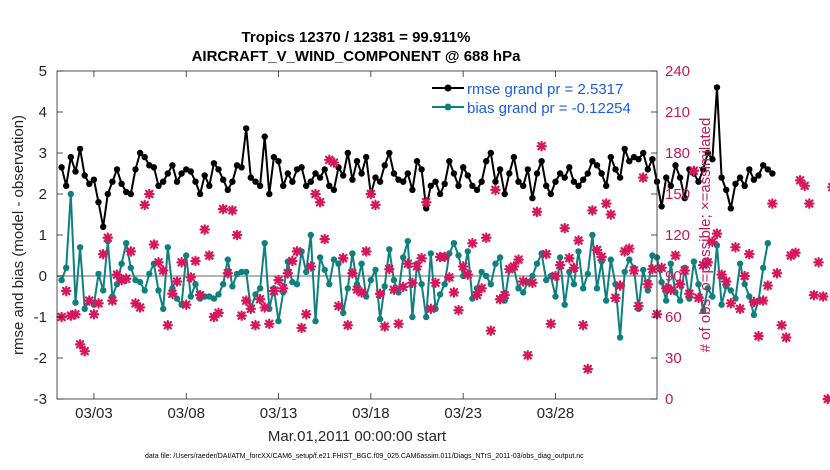  What do you see at coordinates (677, 194) in the screenshot?
I see `y-right-tick-label: 150` at bounding box center [677, 194].